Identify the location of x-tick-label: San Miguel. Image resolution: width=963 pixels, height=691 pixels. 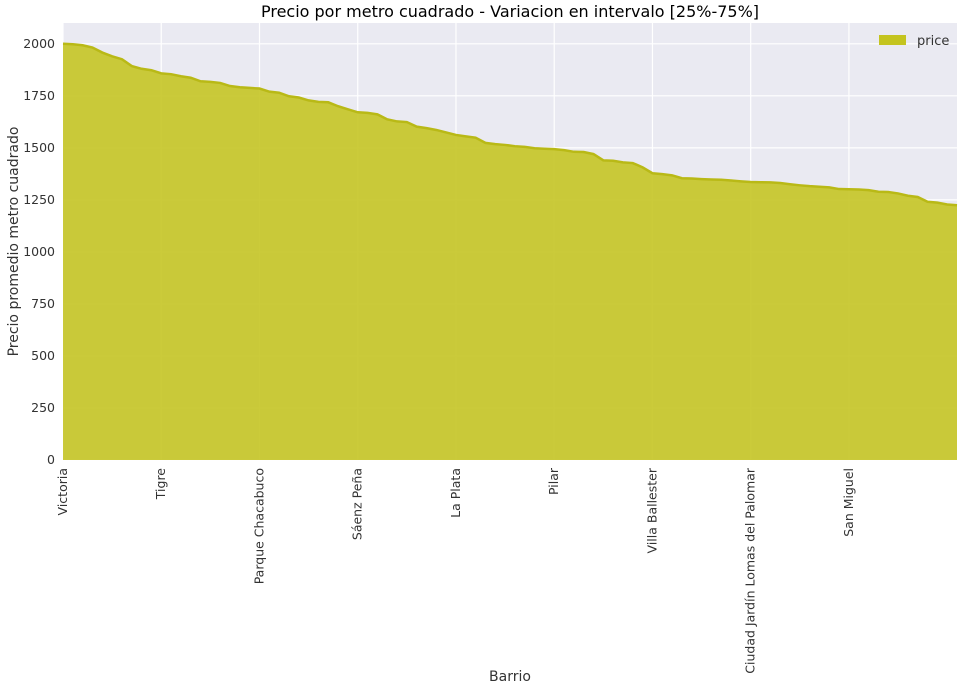
(848, 502).